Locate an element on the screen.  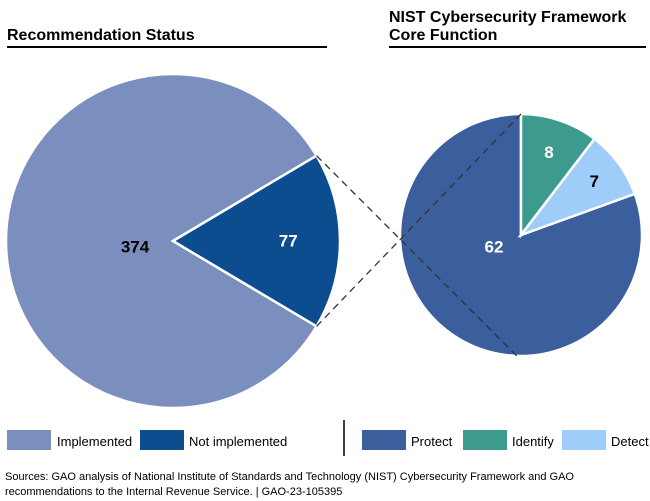
right-chart-title-line-1: NIST Cybersecurity Framework is located at coordinates (508, 17).